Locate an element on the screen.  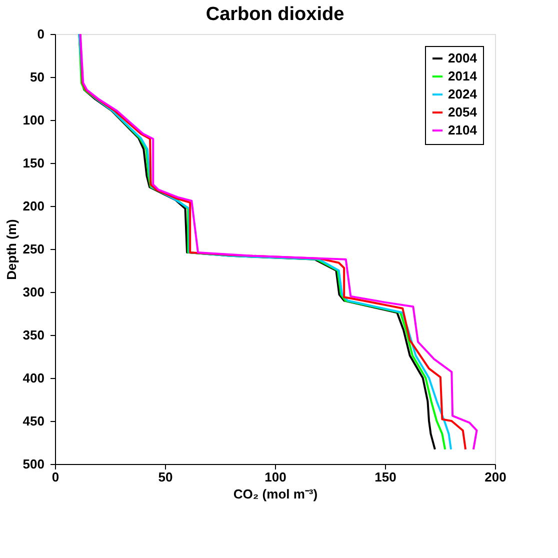
x-axis-title: CO₂ (mol m⁻³) is located at coordinates (275, 494).